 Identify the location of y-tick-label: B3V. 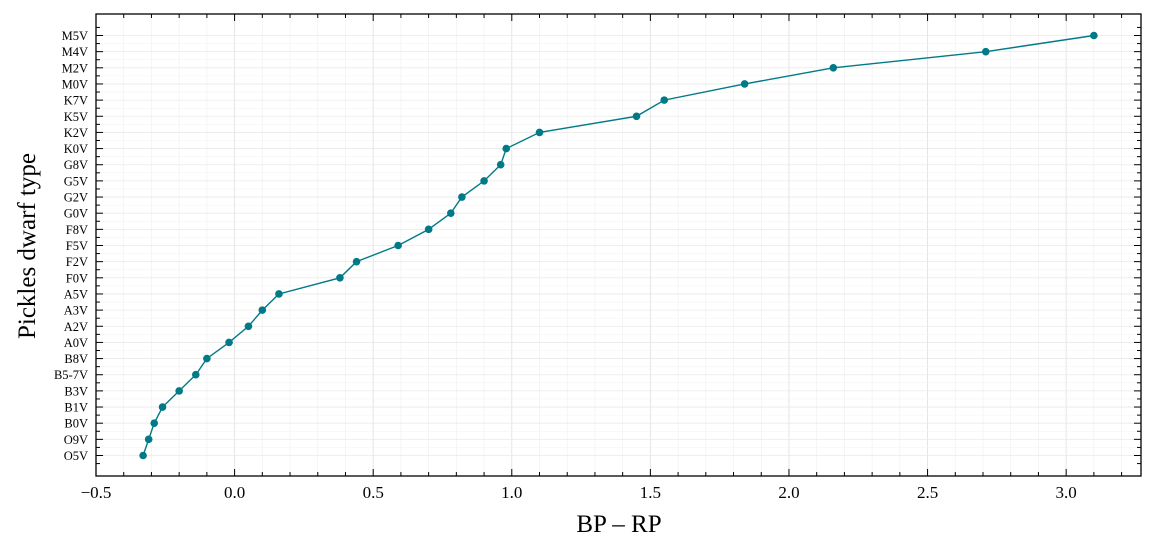
(76, 391).